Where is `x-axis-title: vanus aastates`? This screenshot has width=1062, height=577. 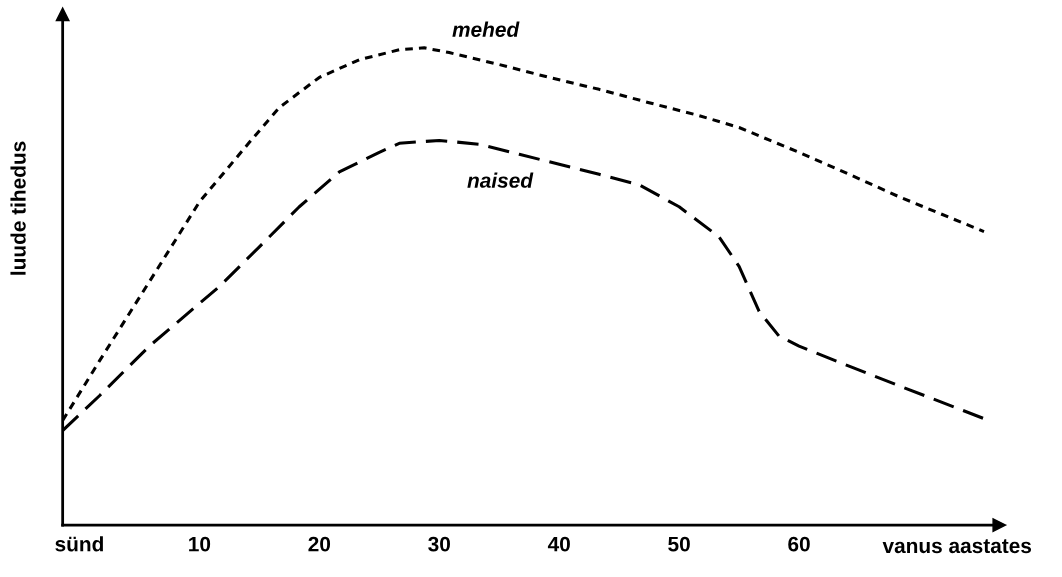
x-axis-title: vanus aastates is located at coordinates (957, 546).